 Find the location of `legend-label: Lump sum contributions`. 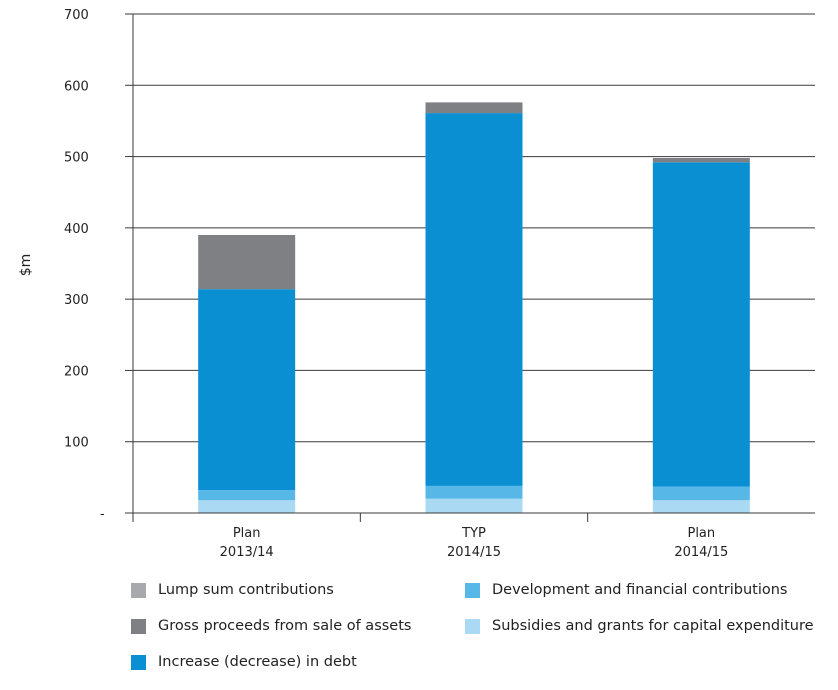

legend-label: Lump sum contributions is located at coordinates (246, 590).